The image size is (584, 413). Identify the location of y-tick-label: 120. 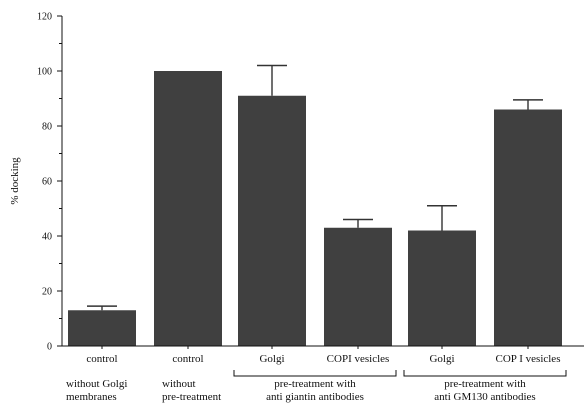
(44, 17).